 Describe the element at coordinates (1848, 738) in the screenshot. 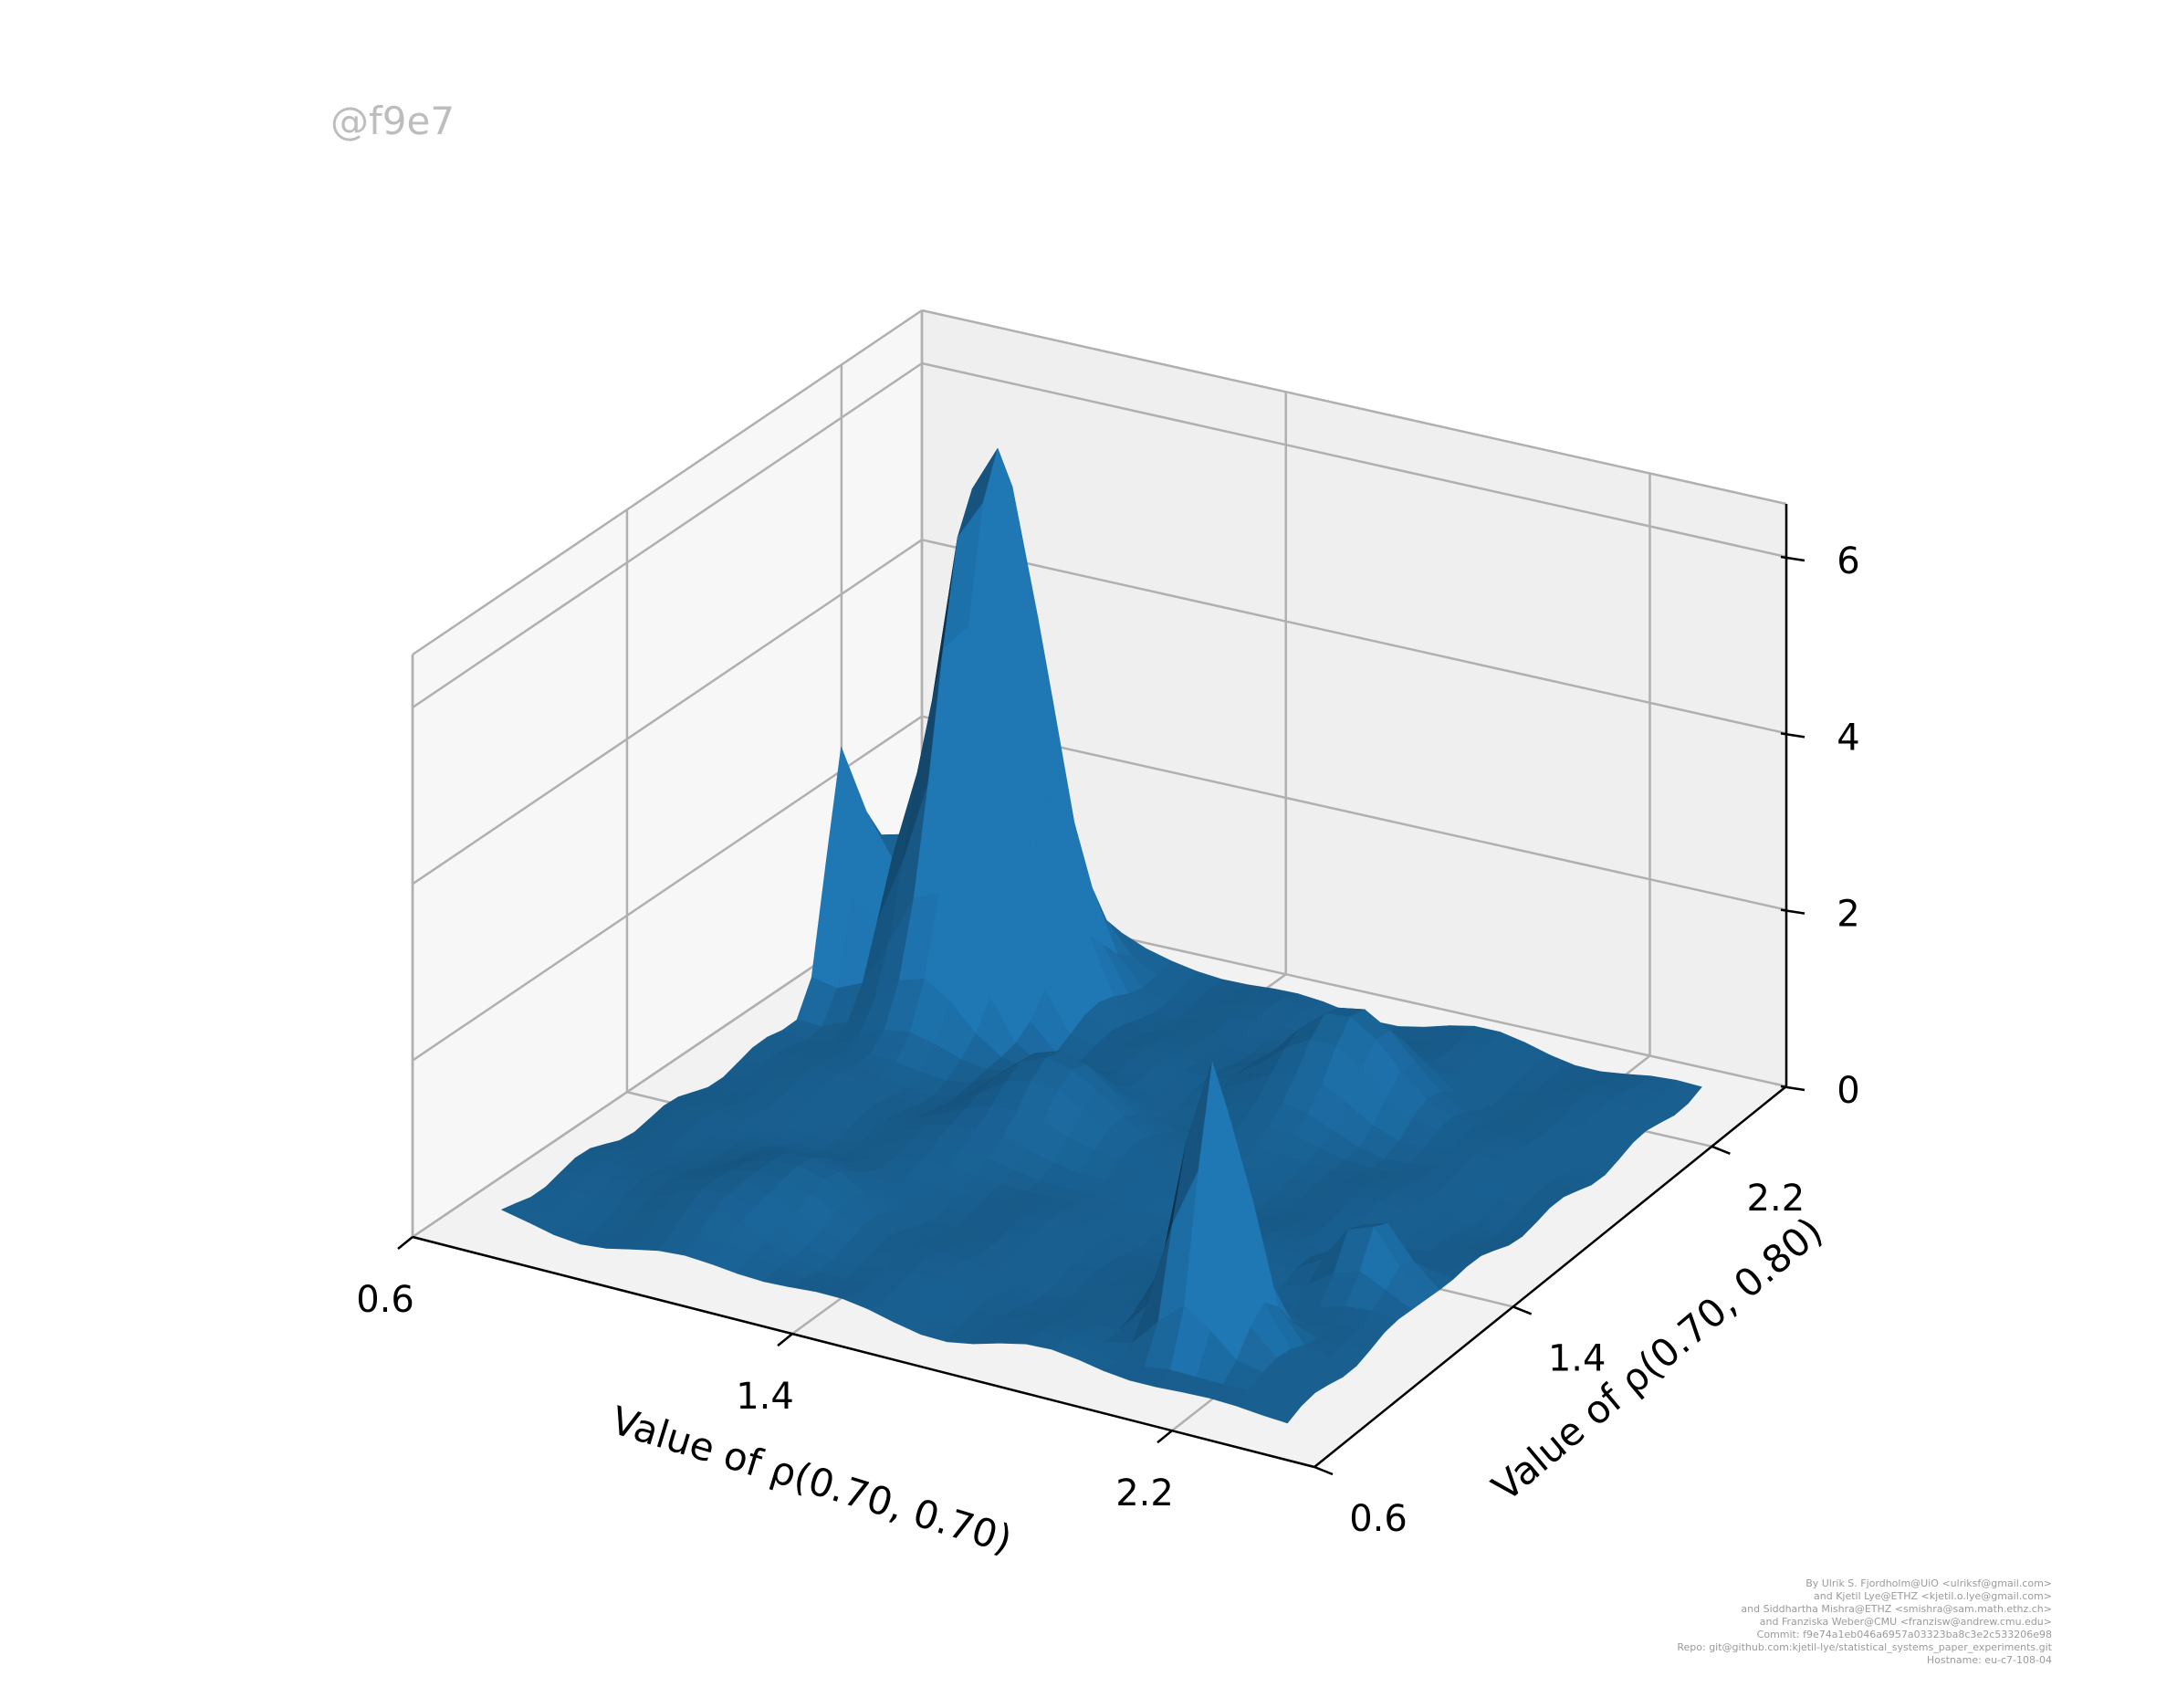

I see `tick-label: 4` at that location.